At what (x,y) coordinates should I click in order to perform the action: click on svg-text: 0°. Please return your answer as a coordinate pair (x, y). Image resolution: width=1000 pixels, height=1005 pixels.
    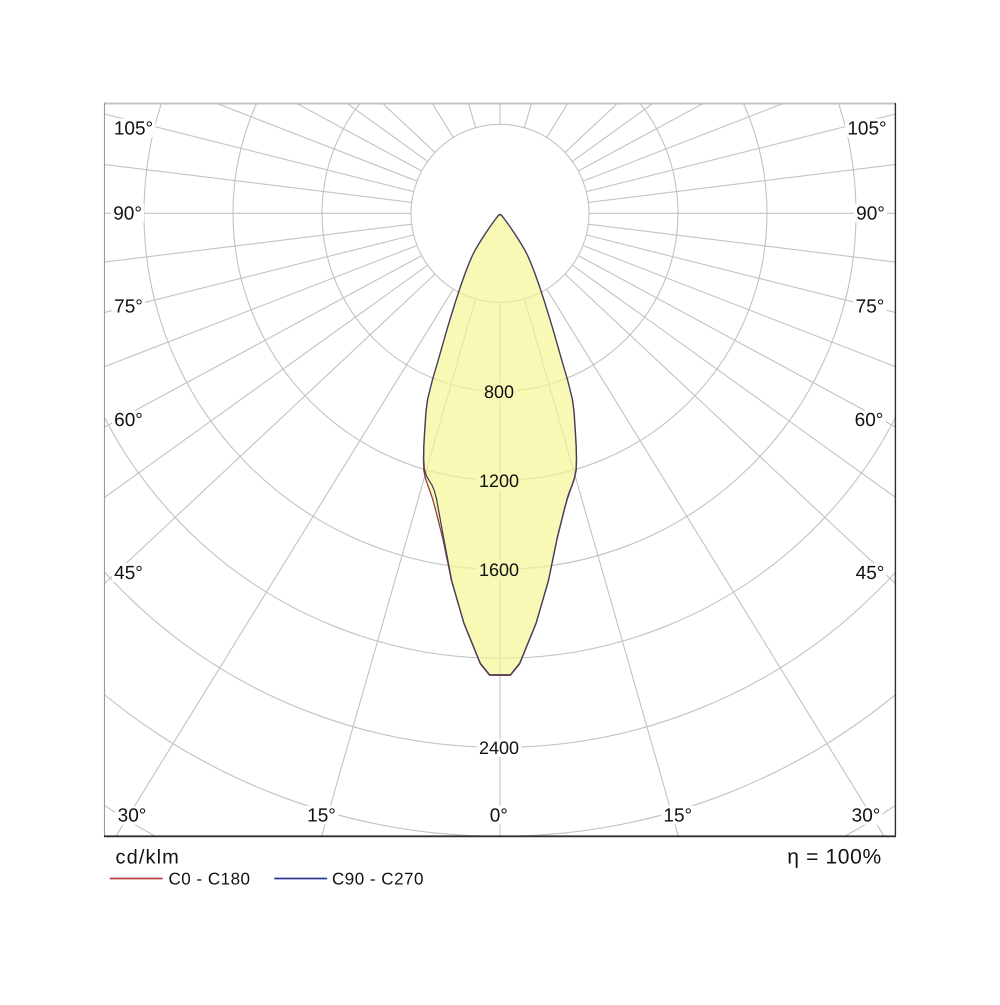
    Looking at the image, I should click on (499, 815).